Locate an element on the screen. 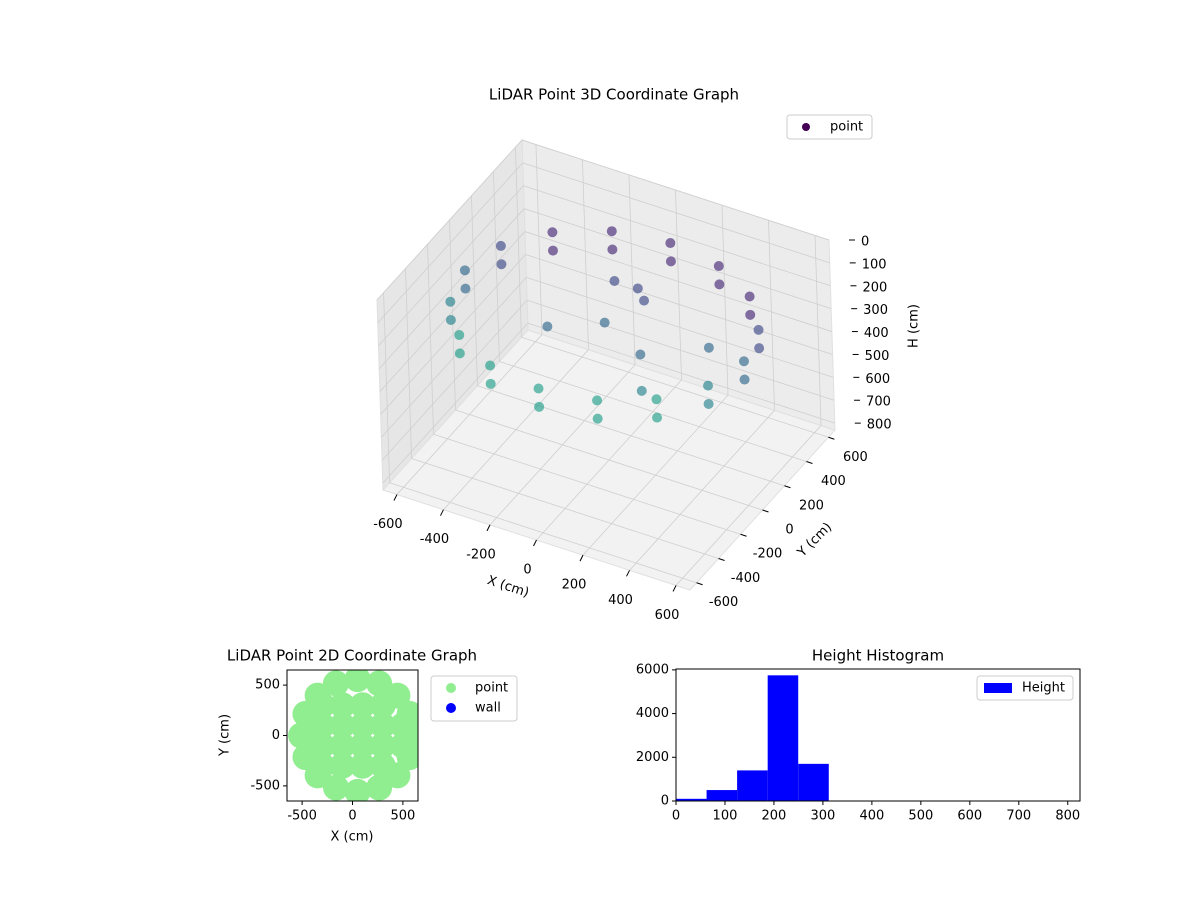  chart-title: LiDAR Point 3D Coordinate Graph is located at coordinates (614, 95).